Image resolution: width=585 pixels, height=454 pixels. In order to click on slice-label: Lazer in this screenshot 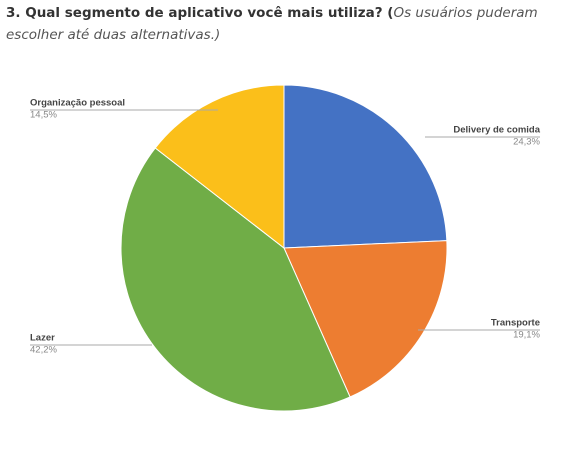, I will do `click(42, 338)`.